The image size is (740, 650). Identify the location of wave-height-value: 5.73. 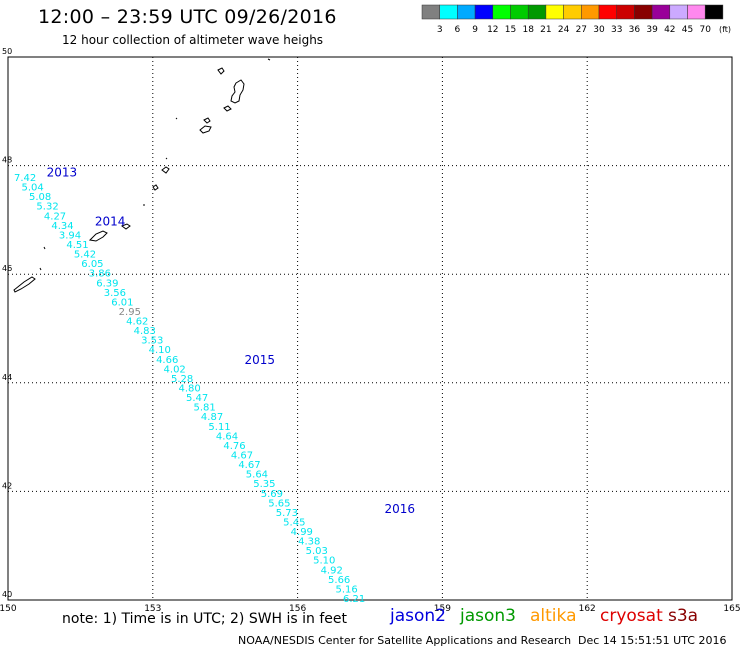
(287, 513).